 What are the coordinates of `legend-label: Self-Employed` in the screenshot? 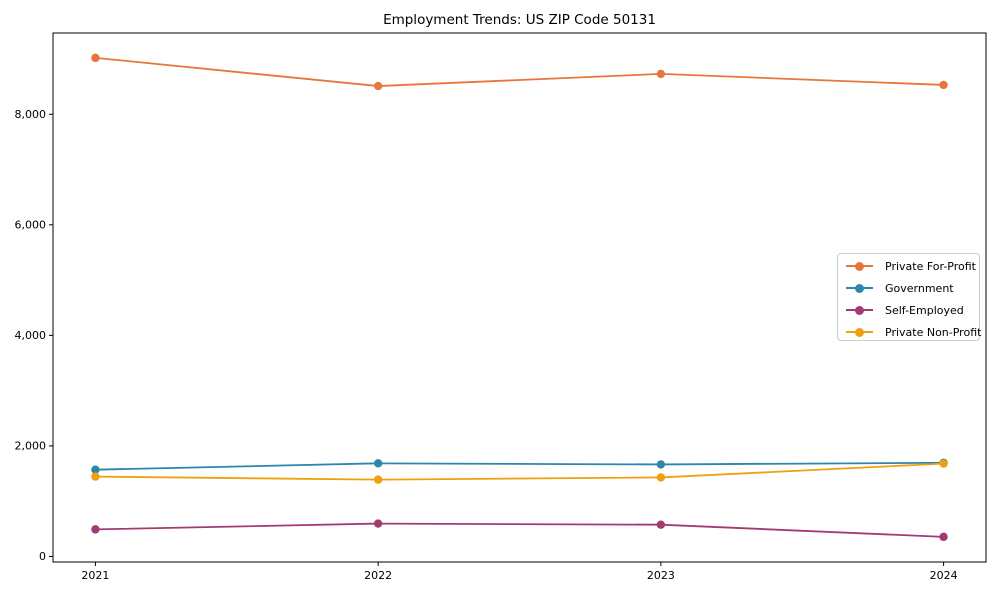 It's located at (924, 310).